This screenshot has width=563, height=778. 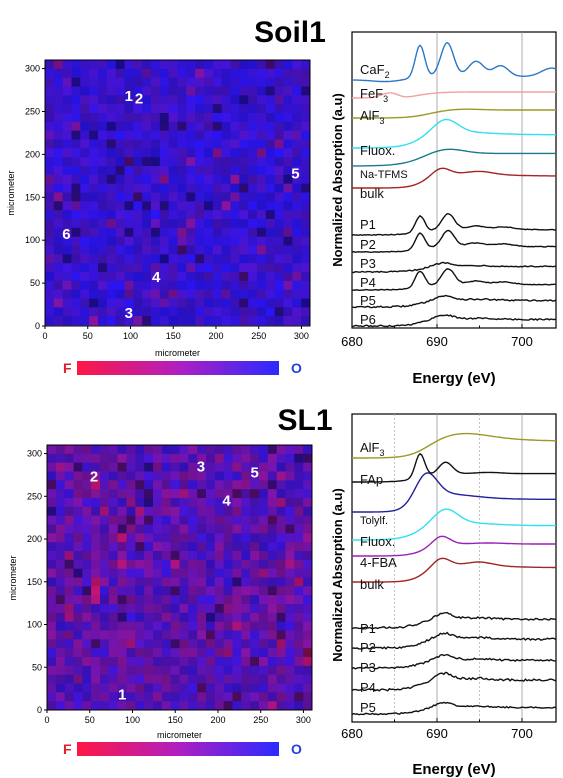 What do you see at coordinates (382, 453) in the screenshot?
I see `spectrum-label-subscript: 3` at bounding box center [382, 453].